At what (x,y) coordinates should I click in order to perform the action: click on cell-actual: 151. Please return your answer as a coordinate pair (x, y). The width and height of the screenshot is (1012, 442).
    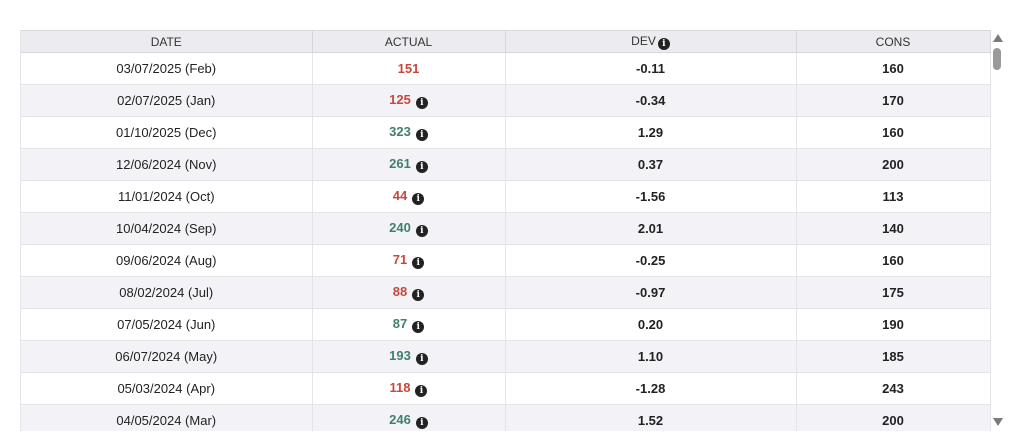
    Looking at the image, I should click on (409, 68).